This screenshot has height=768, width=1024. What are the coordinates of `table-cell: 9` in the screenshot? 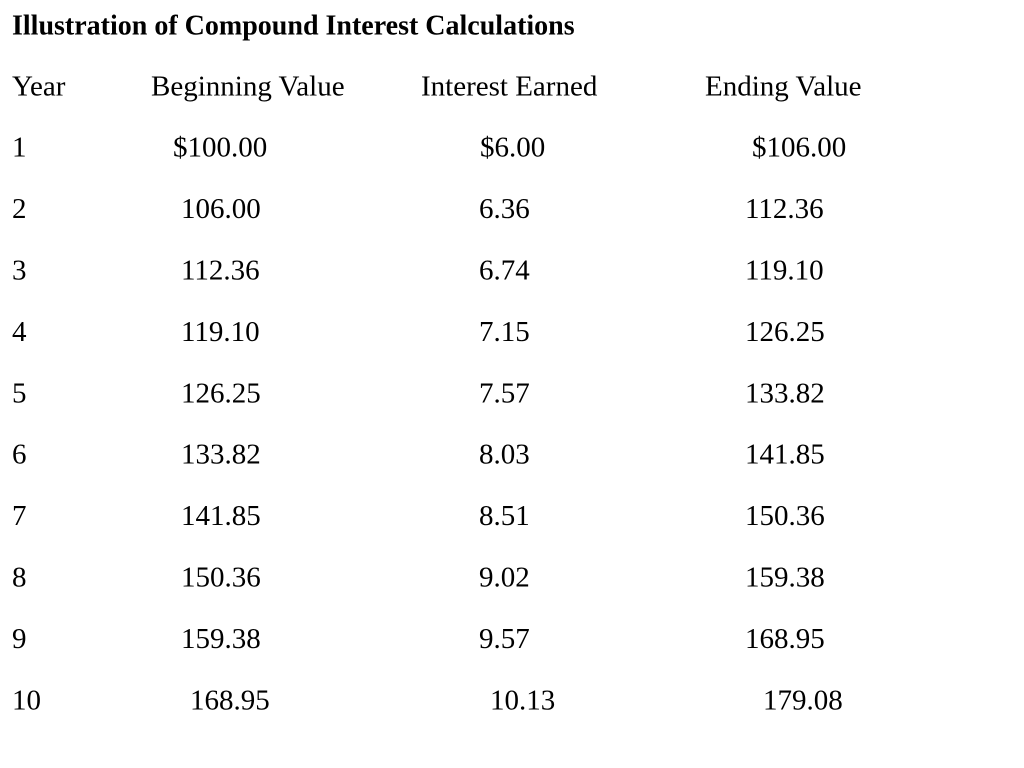 It's located at (19, 639).